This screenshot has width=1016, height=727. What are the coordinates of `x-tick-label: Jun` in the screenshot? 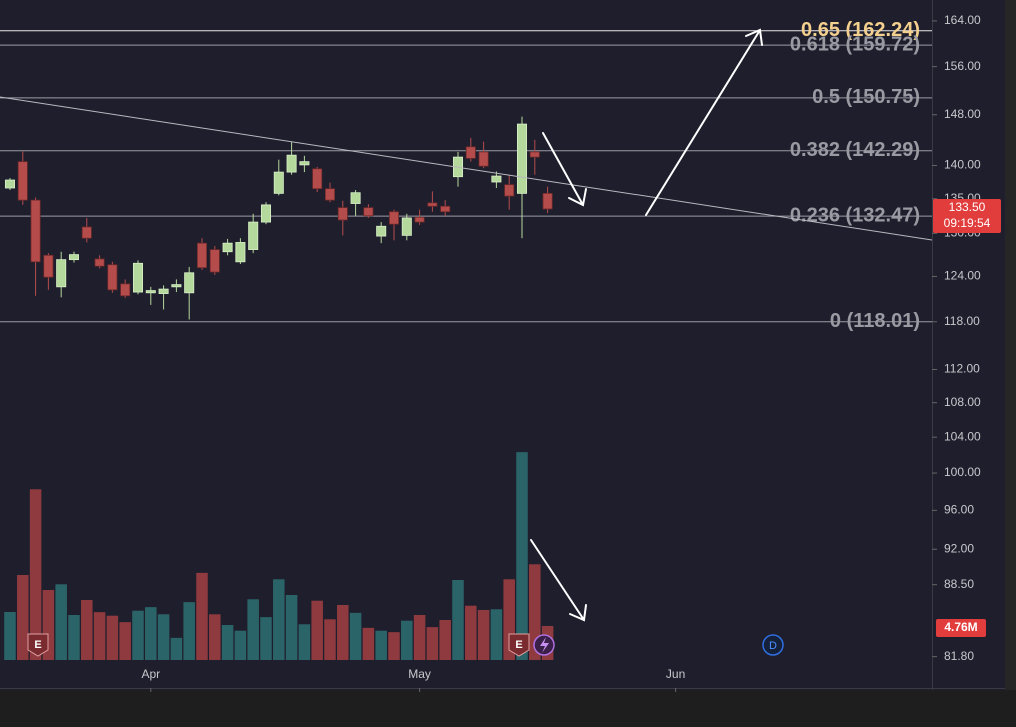 It's located at (675, 674).